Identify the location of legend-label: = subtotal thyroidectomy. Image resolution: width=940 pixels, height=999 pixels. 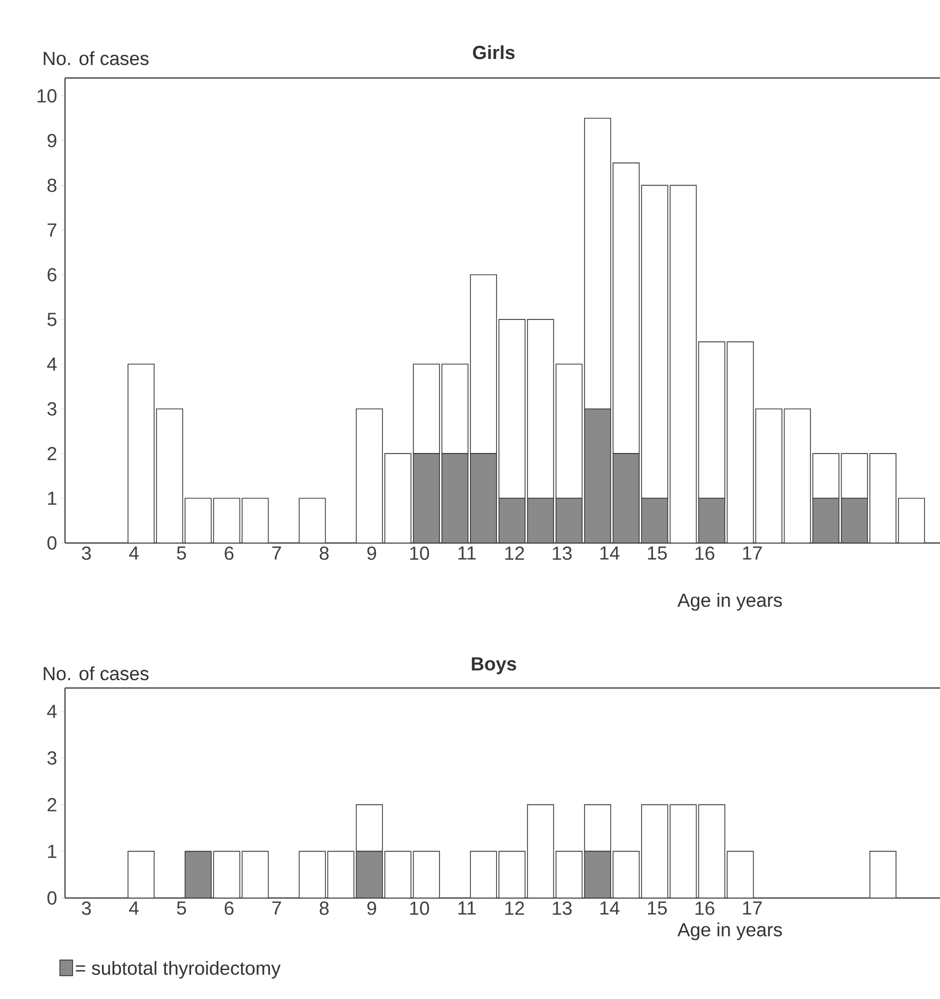
(178, 969).